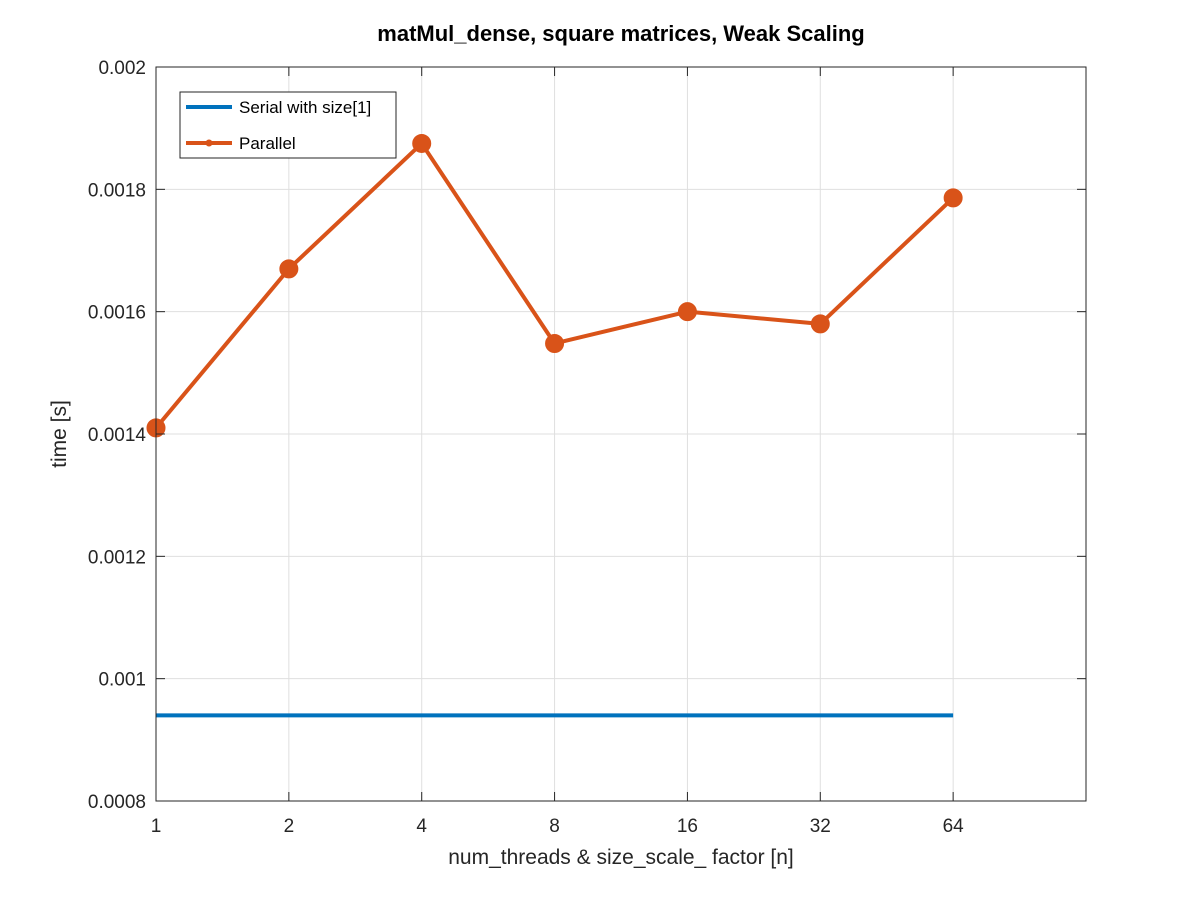  Describe the element at coordinates (117, 557) in the screenshot. I see `y-tick-label: 0.0012` at that location.